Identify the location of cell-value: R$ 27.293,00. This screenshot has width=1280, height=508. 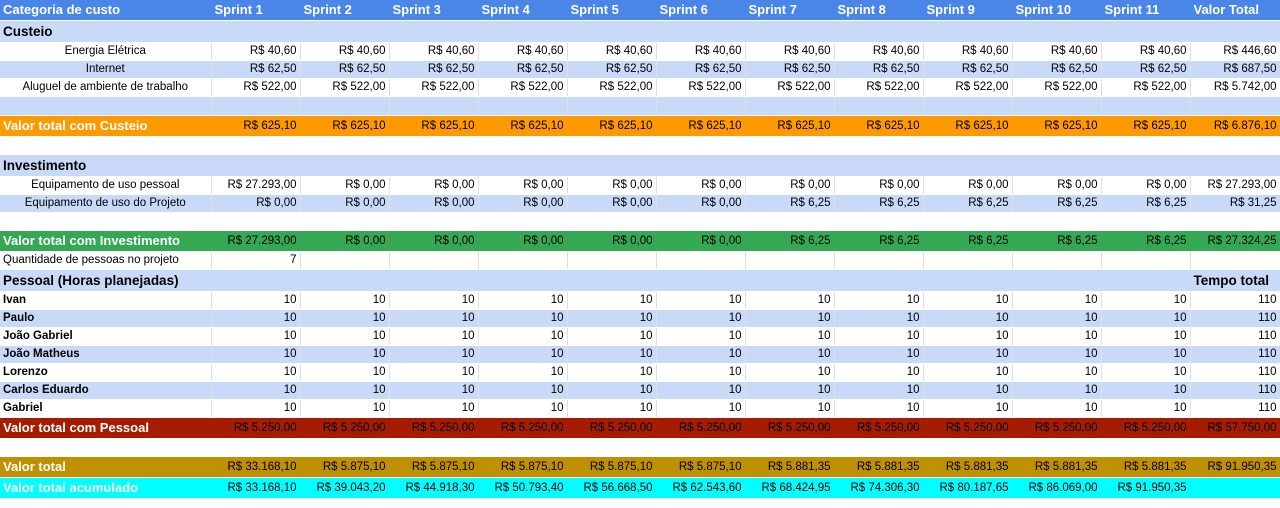
(256, 185).